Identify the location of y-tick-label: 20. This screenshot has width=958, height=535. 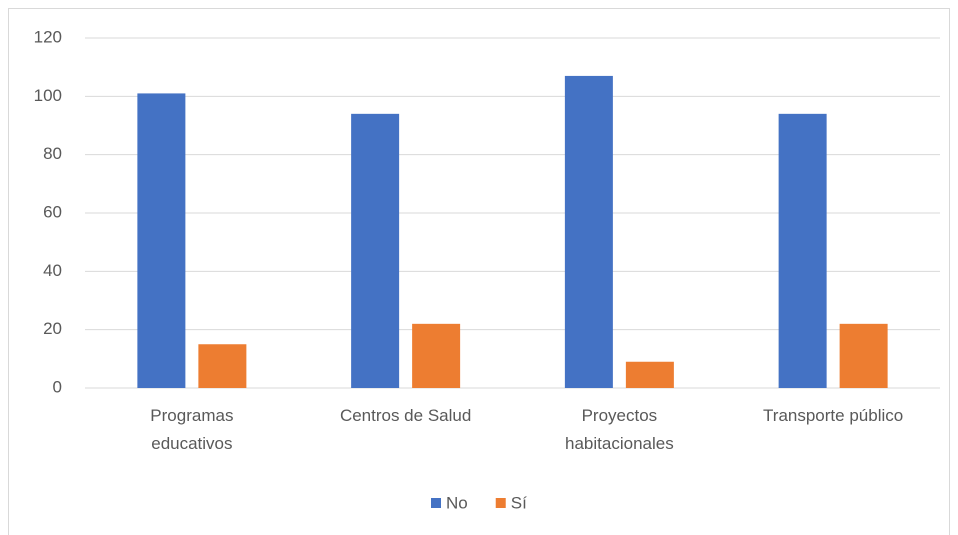
(52, 328).